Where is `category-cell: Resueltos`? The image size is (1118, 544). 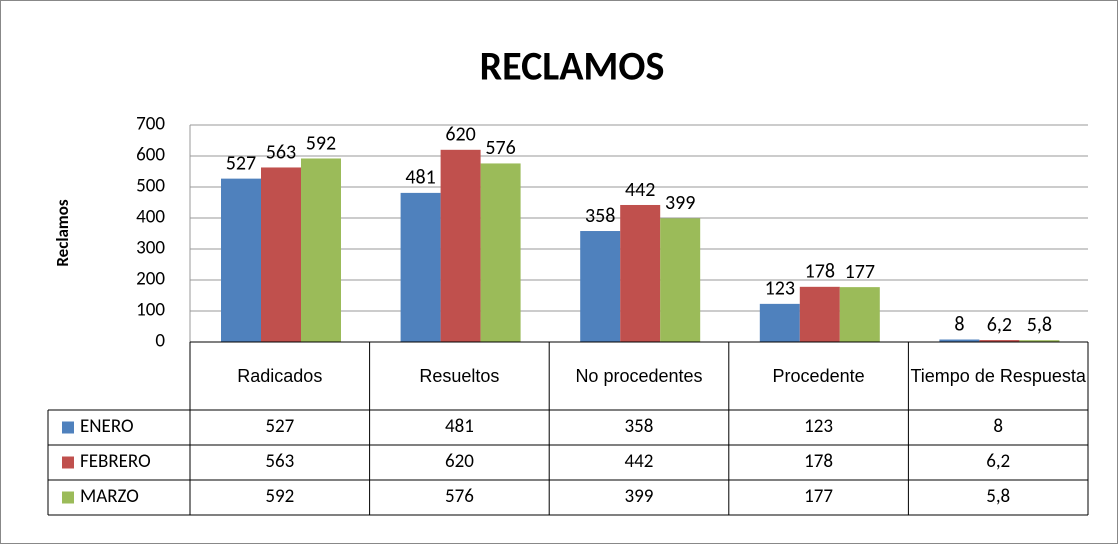 category-cell: Resueltos is located at coordinates (459, 376).